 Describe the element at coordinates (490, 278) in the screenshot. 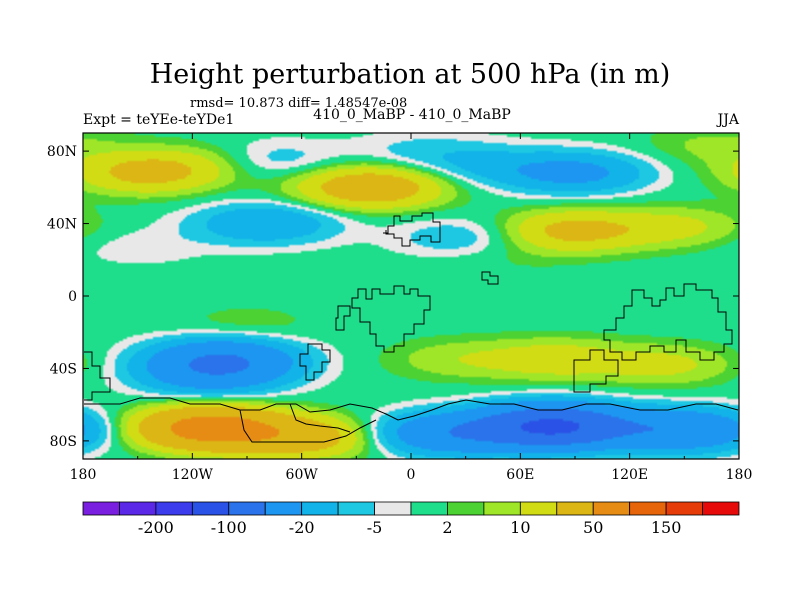

I see `coastline-arabia` at that location.